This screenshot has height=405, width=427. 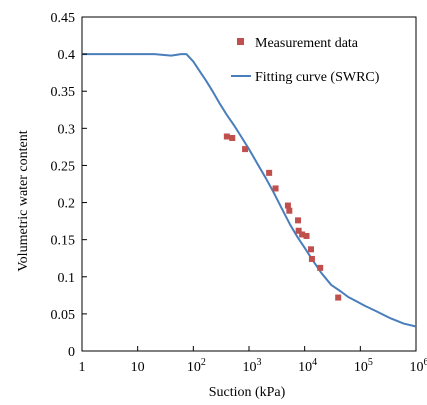 What do you see at coordinates (307, 366) in the screenshot?
I see `x-tick-label: 10⁴` at bounding box center [307, 366].